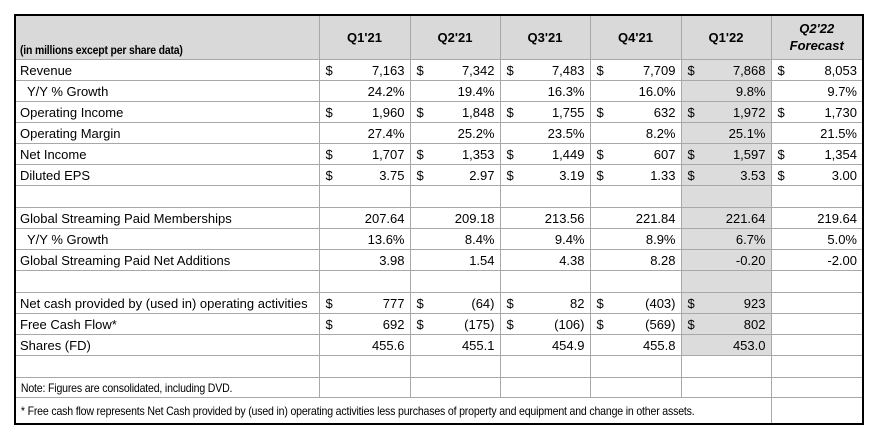 The height and width of the screenshot is (425, 871). What do you see at coordinates (386, 91) in the screenshot?
I see `cell-value: 24.2%` at bounding box center [386, 91].